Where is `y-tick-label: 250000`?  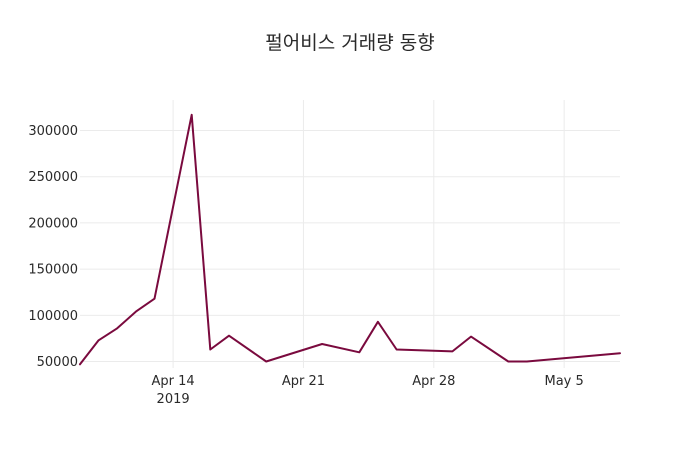 y-tick-label: 250000 is located at coordinates (53, 177).